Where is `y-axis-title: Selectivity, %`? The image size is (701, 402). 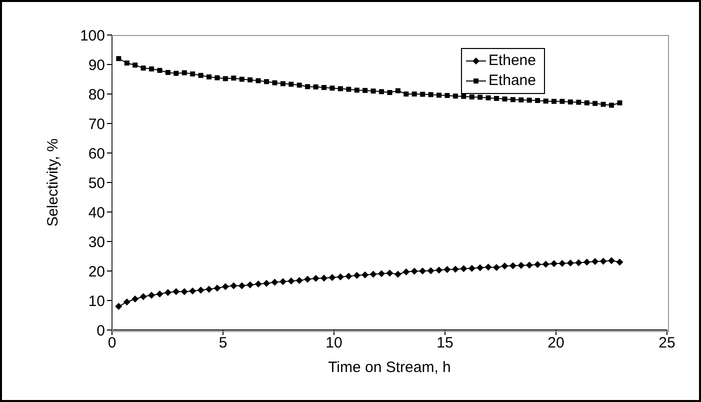 y-axis-title: Selectivity, % is located at coordinates (53, 182).